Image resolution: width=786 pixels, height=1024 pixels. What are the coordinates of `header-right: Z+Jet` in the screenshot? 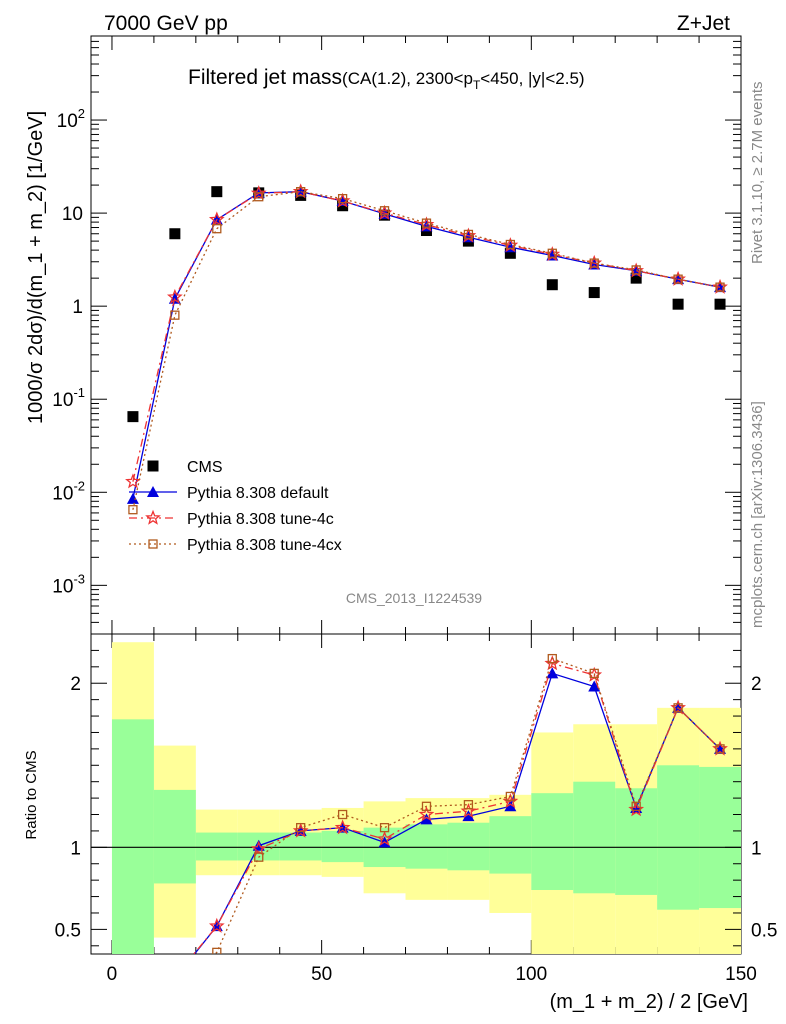 It's located at (703, 23).